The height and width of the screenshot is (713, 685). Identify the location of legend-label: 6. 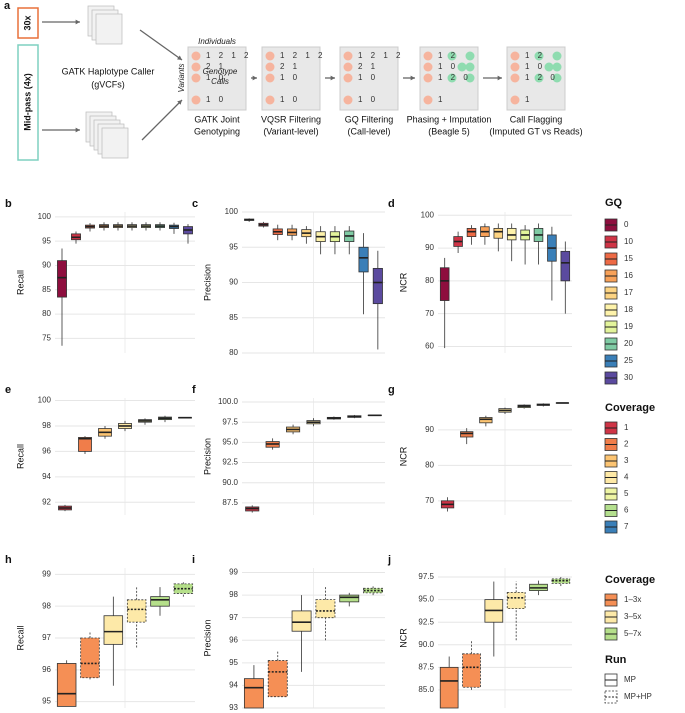
(626, 510).